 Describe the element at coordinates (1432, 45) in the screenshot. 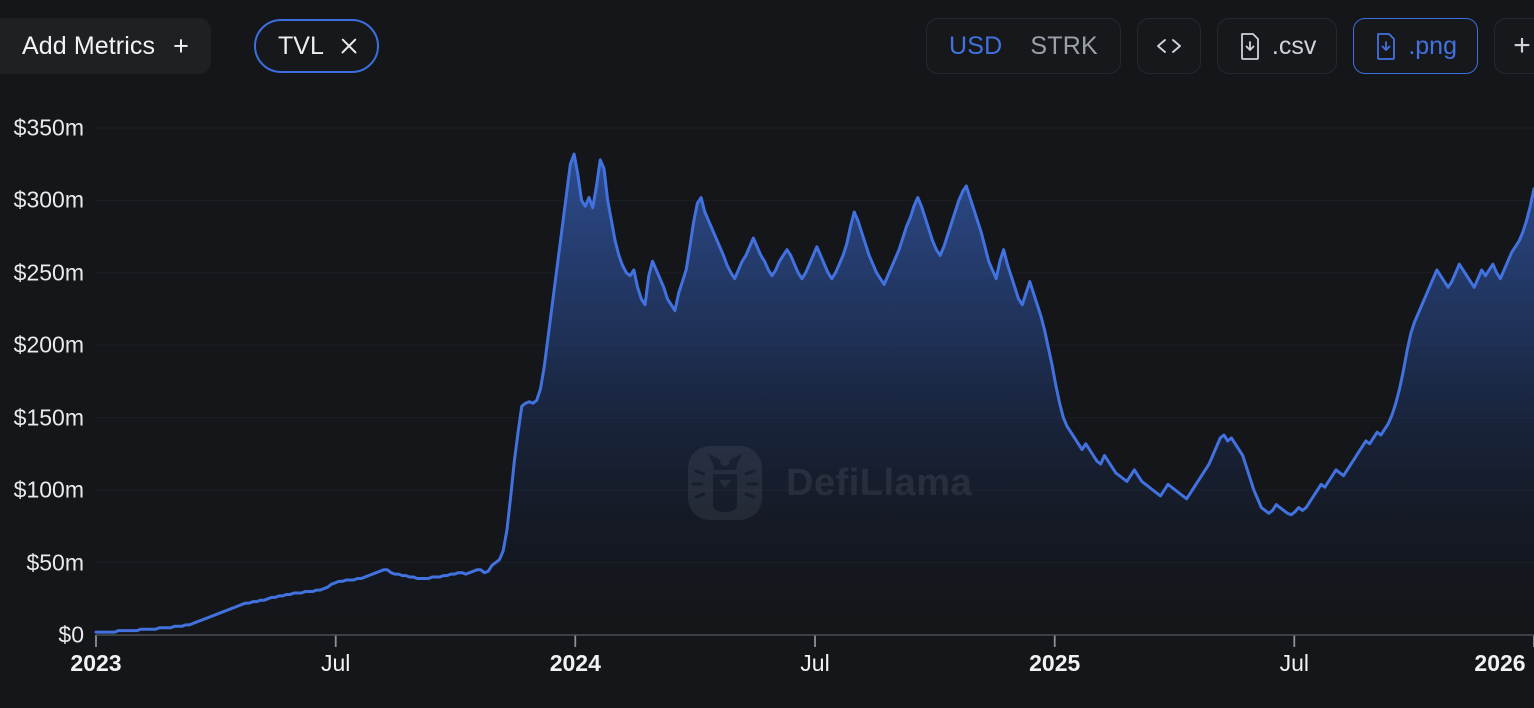

I see `png-label: .png` at that location.